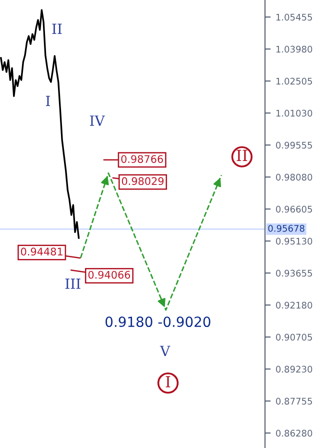 The image size is (320, 448). I want to click on y-tick-label: 1.05455, so click(294, 17).